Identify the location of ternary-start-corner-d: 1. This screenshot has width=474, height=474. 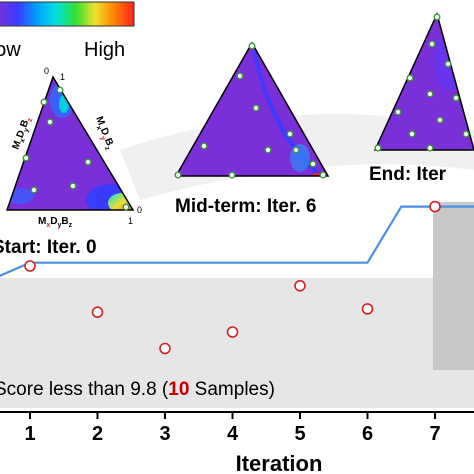
(130, 221).